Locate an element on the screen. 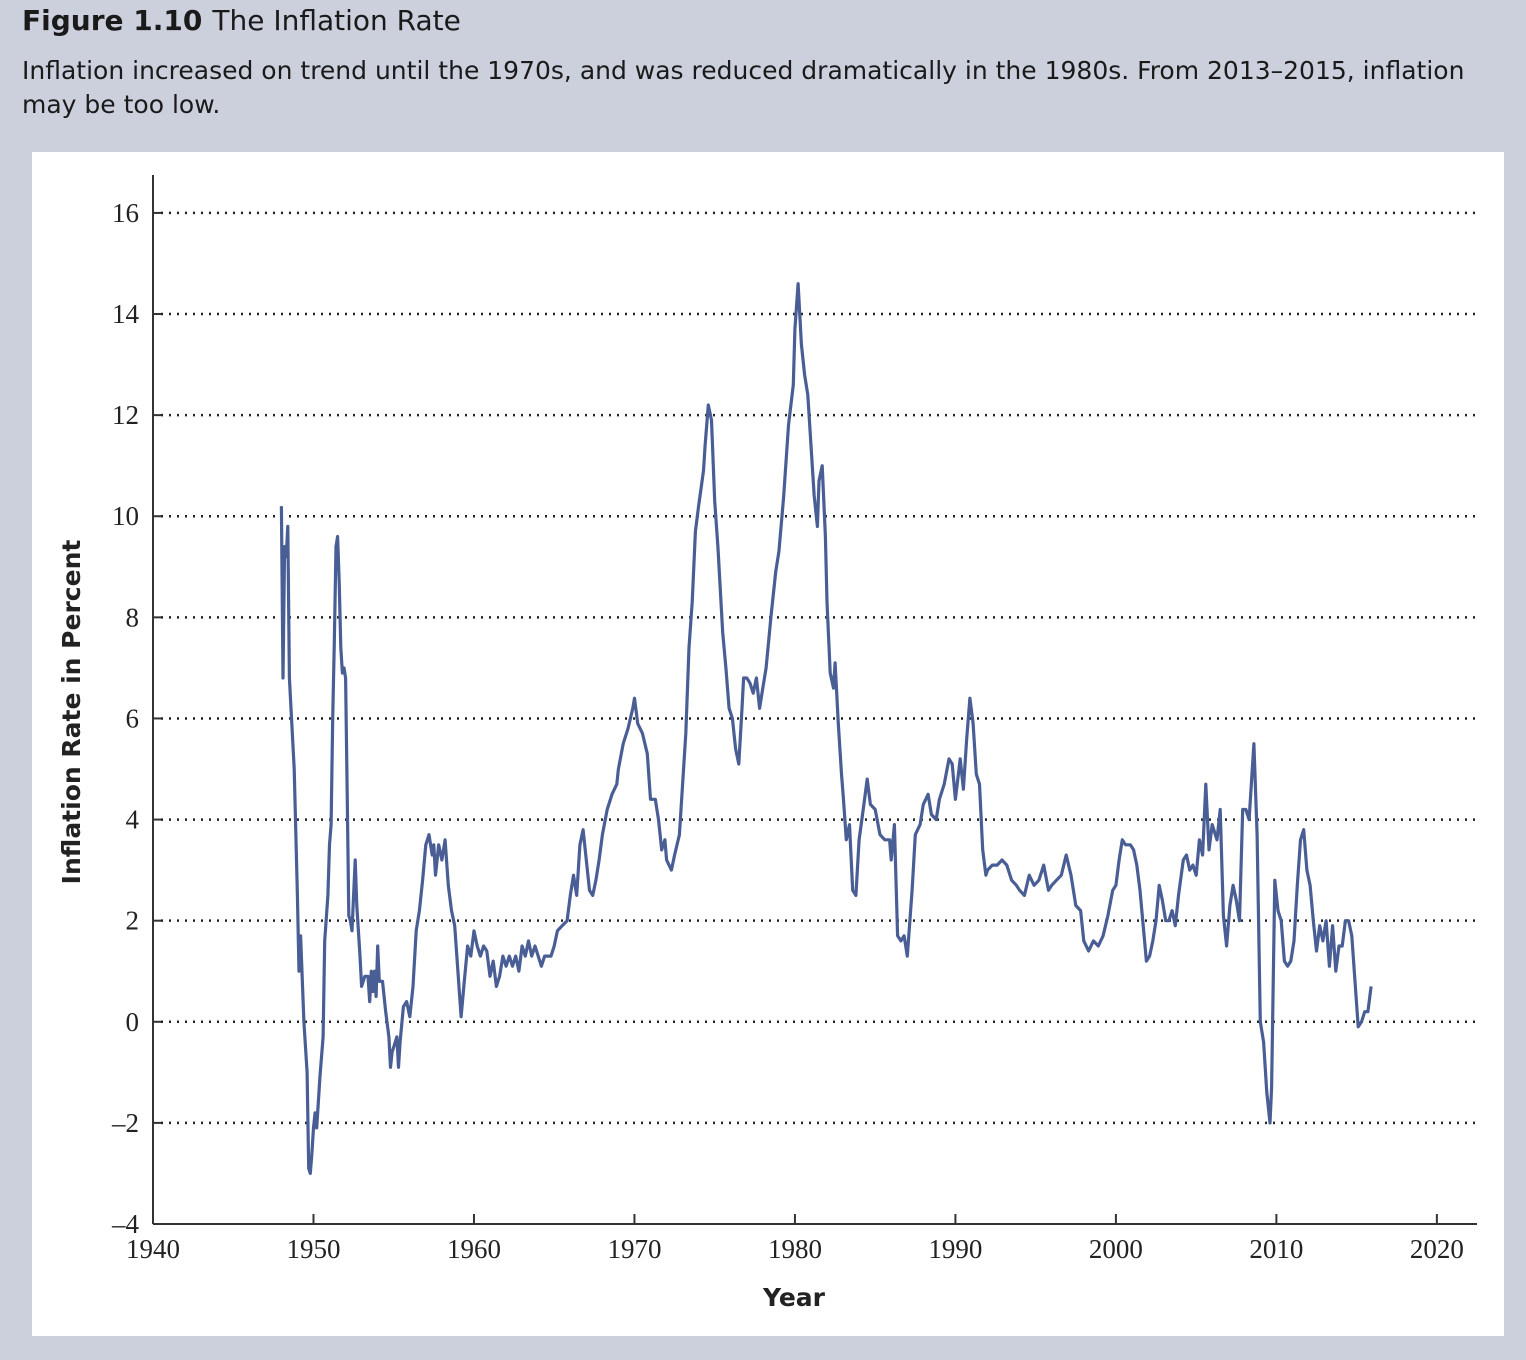 The height and width of the screenshot is (1360, 1526). y-tick-label: 0 is located at coordinates (133, 1022).